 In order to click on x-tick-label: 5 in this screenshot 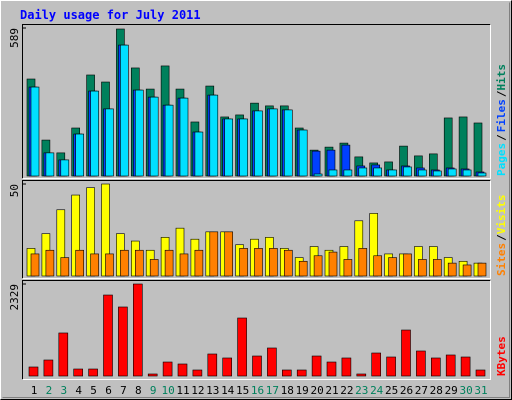, I will do `click(93, 390)`.